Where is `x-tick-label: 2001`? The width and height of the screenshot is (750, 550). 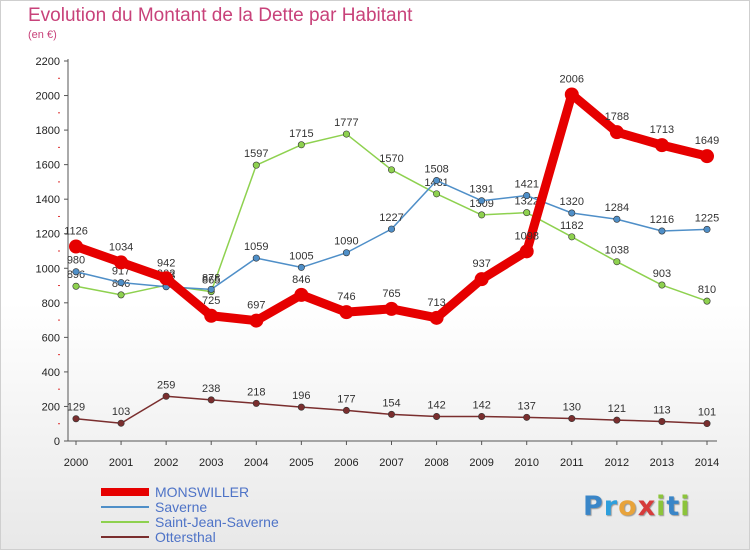
x-tick-label: 2001 is located at coordinates (121, 463).